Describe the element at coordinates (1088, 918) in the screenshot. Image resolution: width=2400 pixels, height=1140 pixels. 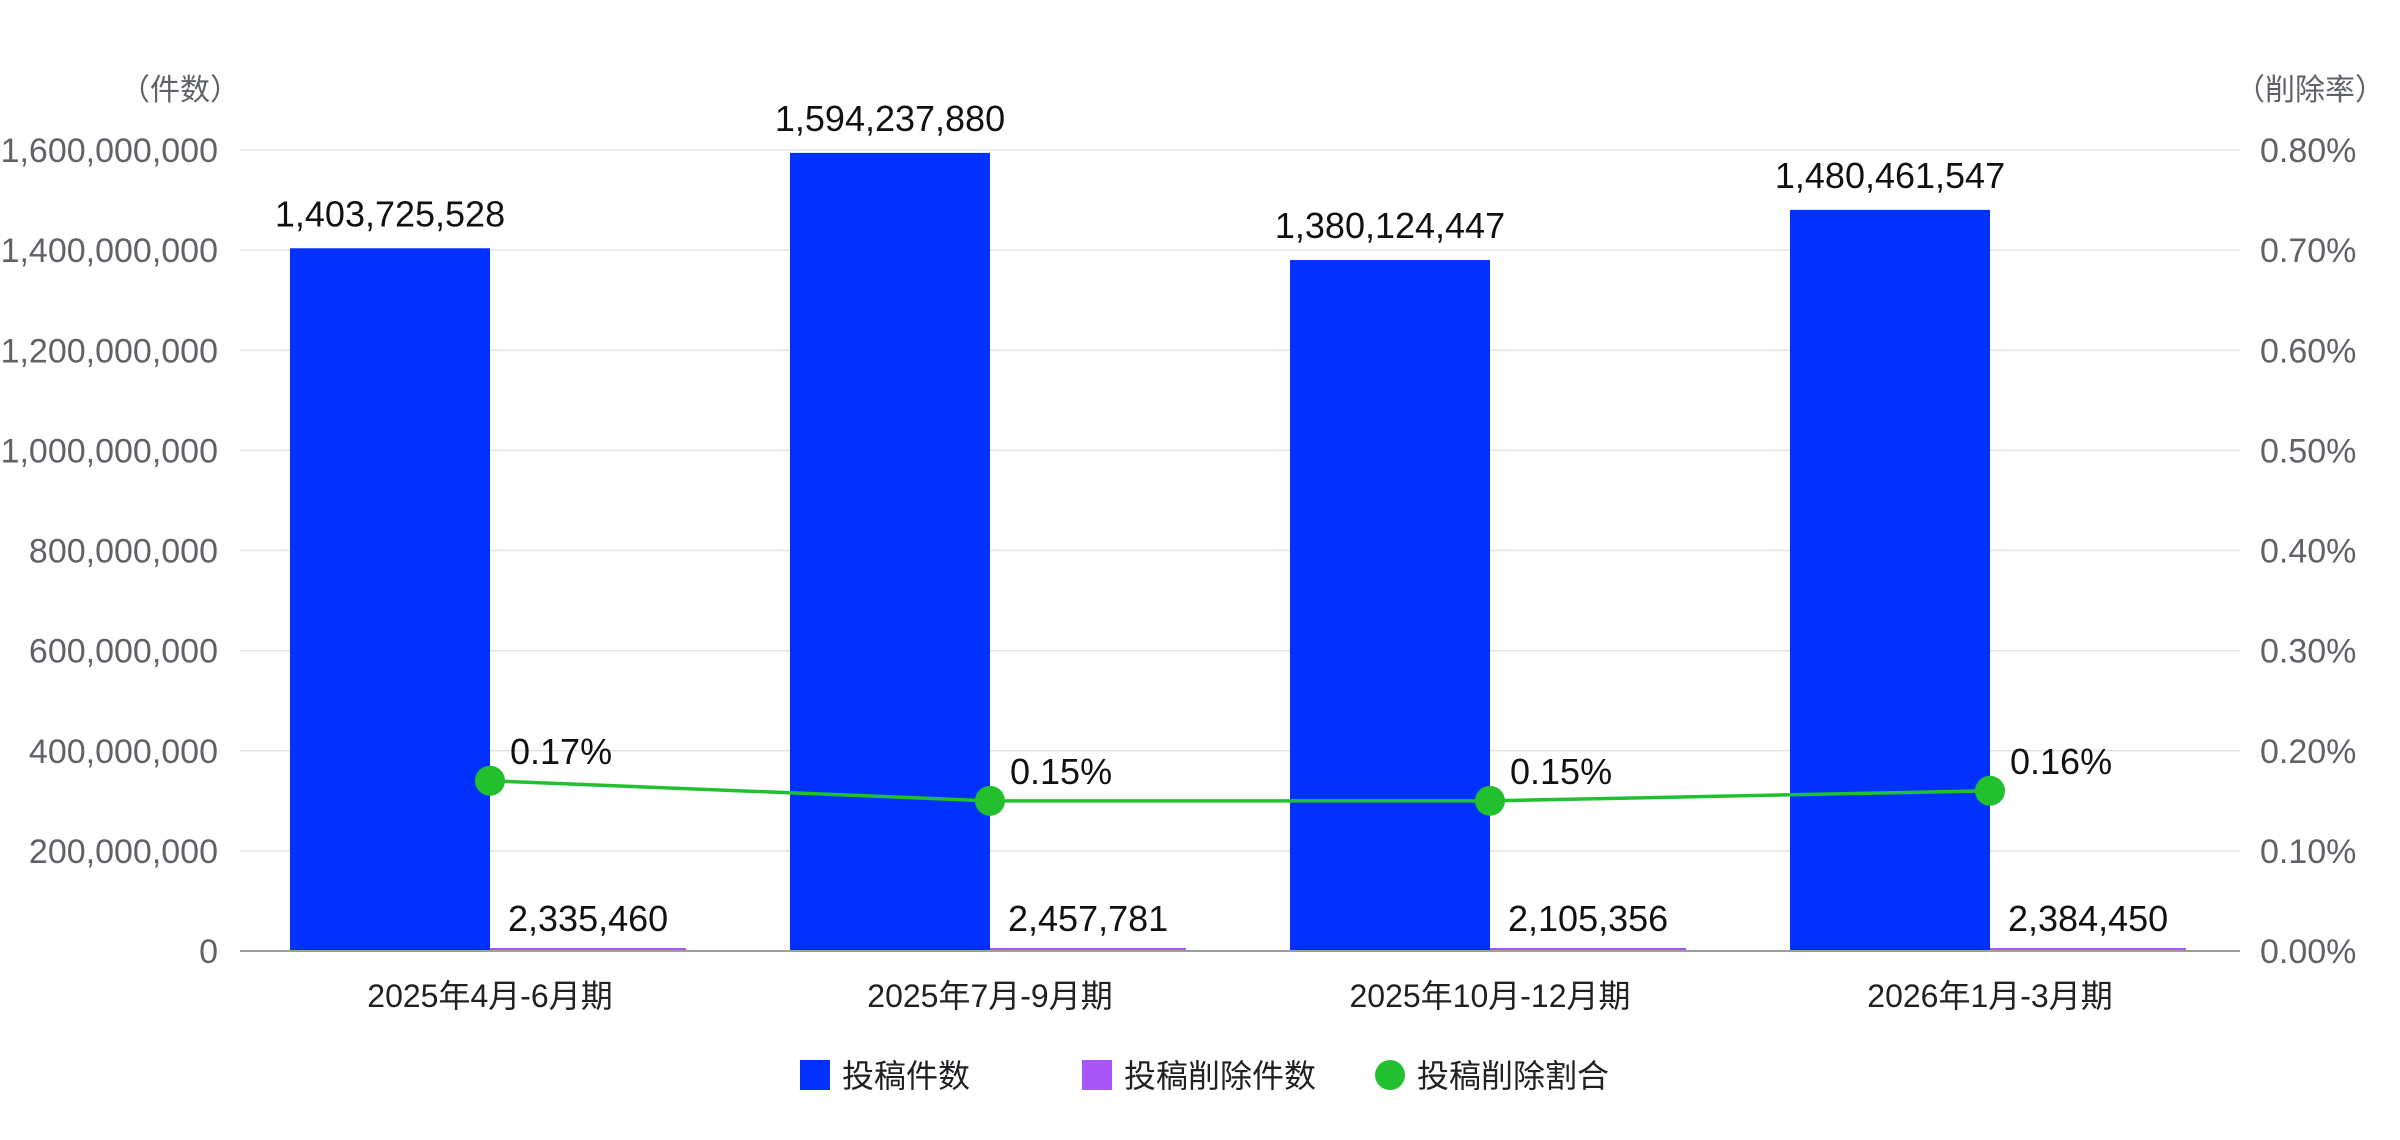
I see `deleted-count-label: 2,457,781` at that location.